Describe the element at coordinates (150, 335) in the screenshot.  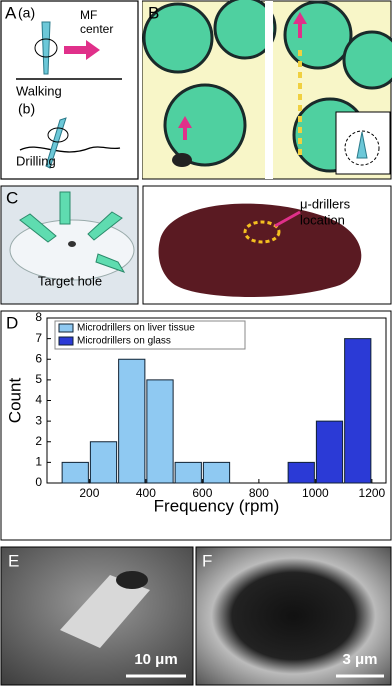
I see `legend-box` at that location.